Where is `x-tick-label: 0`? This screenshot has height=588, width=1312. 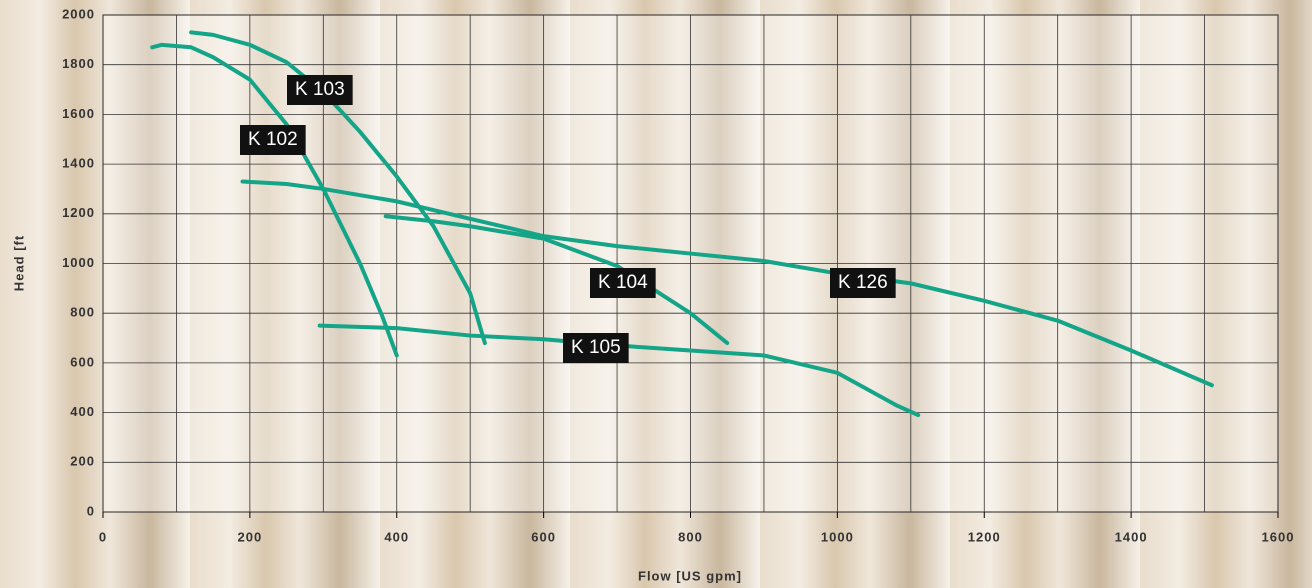
x-tick-label: 0 is located at coordinates (103, 536).